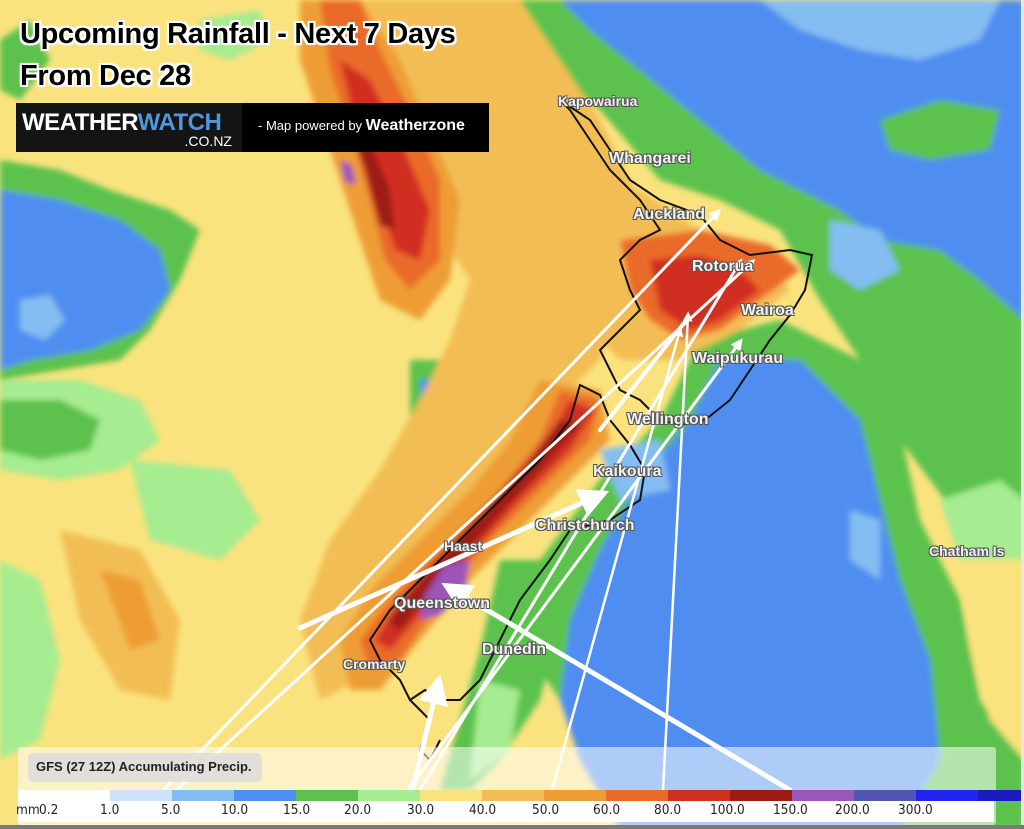 The height and width of the screenshot is (829, 1024). I want to click on legend-swatch-15.0, so click(389, 795).